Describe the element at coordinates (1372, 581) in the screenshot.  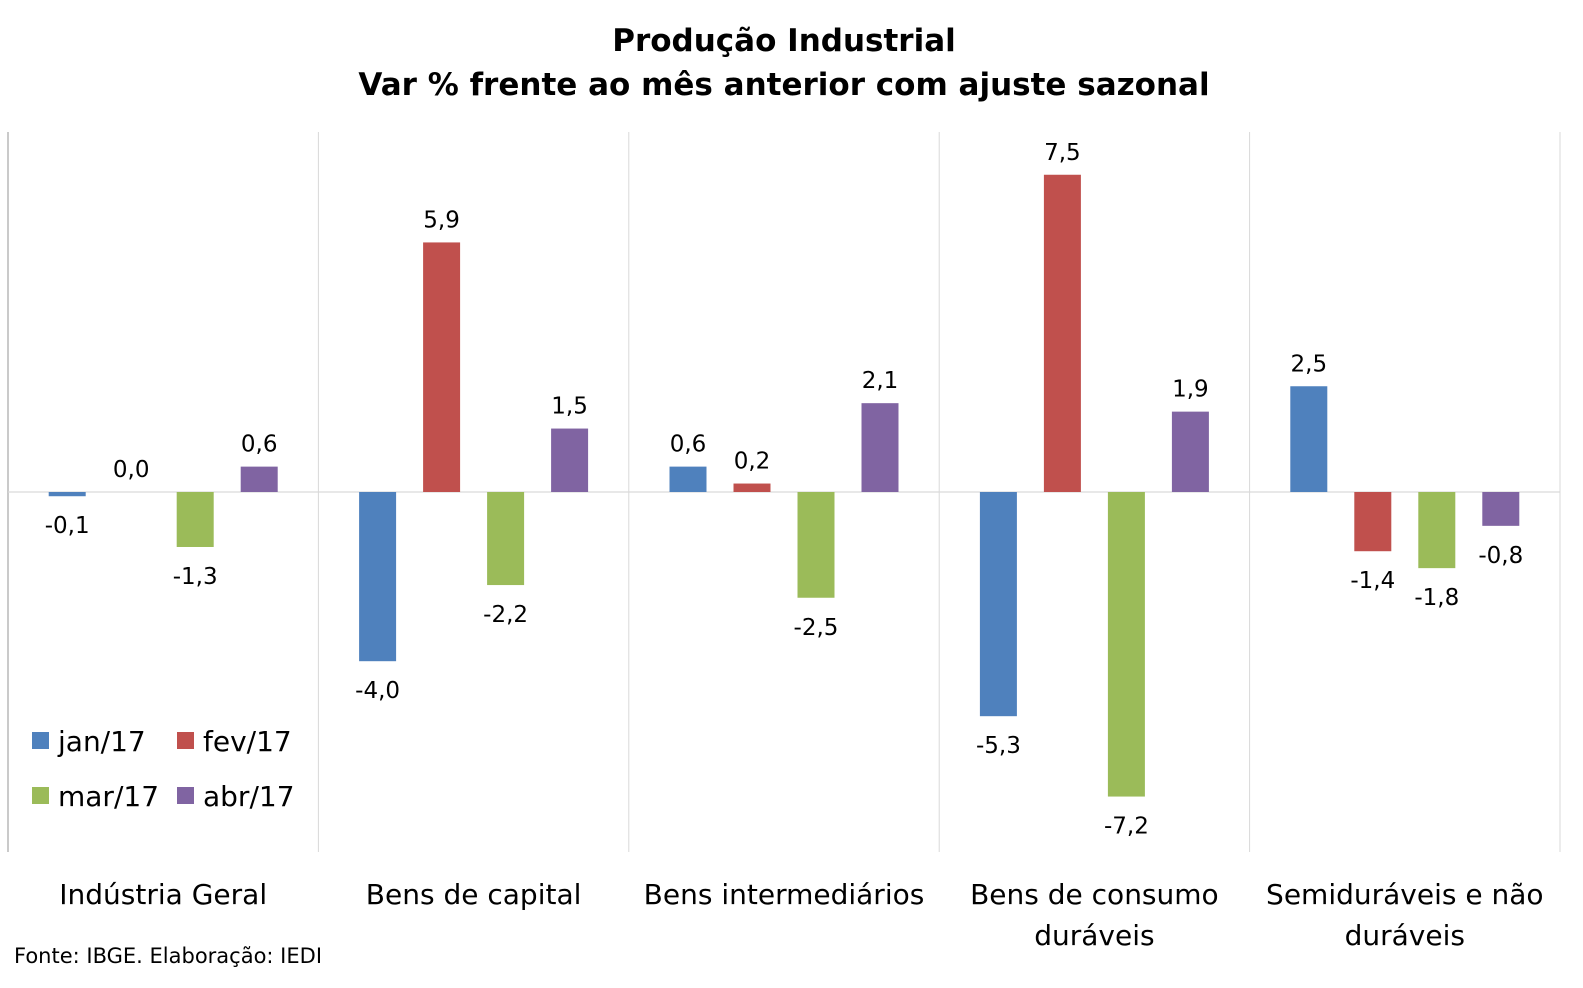
I see `data-label-fev-17-cat4: -1,4` at that location.